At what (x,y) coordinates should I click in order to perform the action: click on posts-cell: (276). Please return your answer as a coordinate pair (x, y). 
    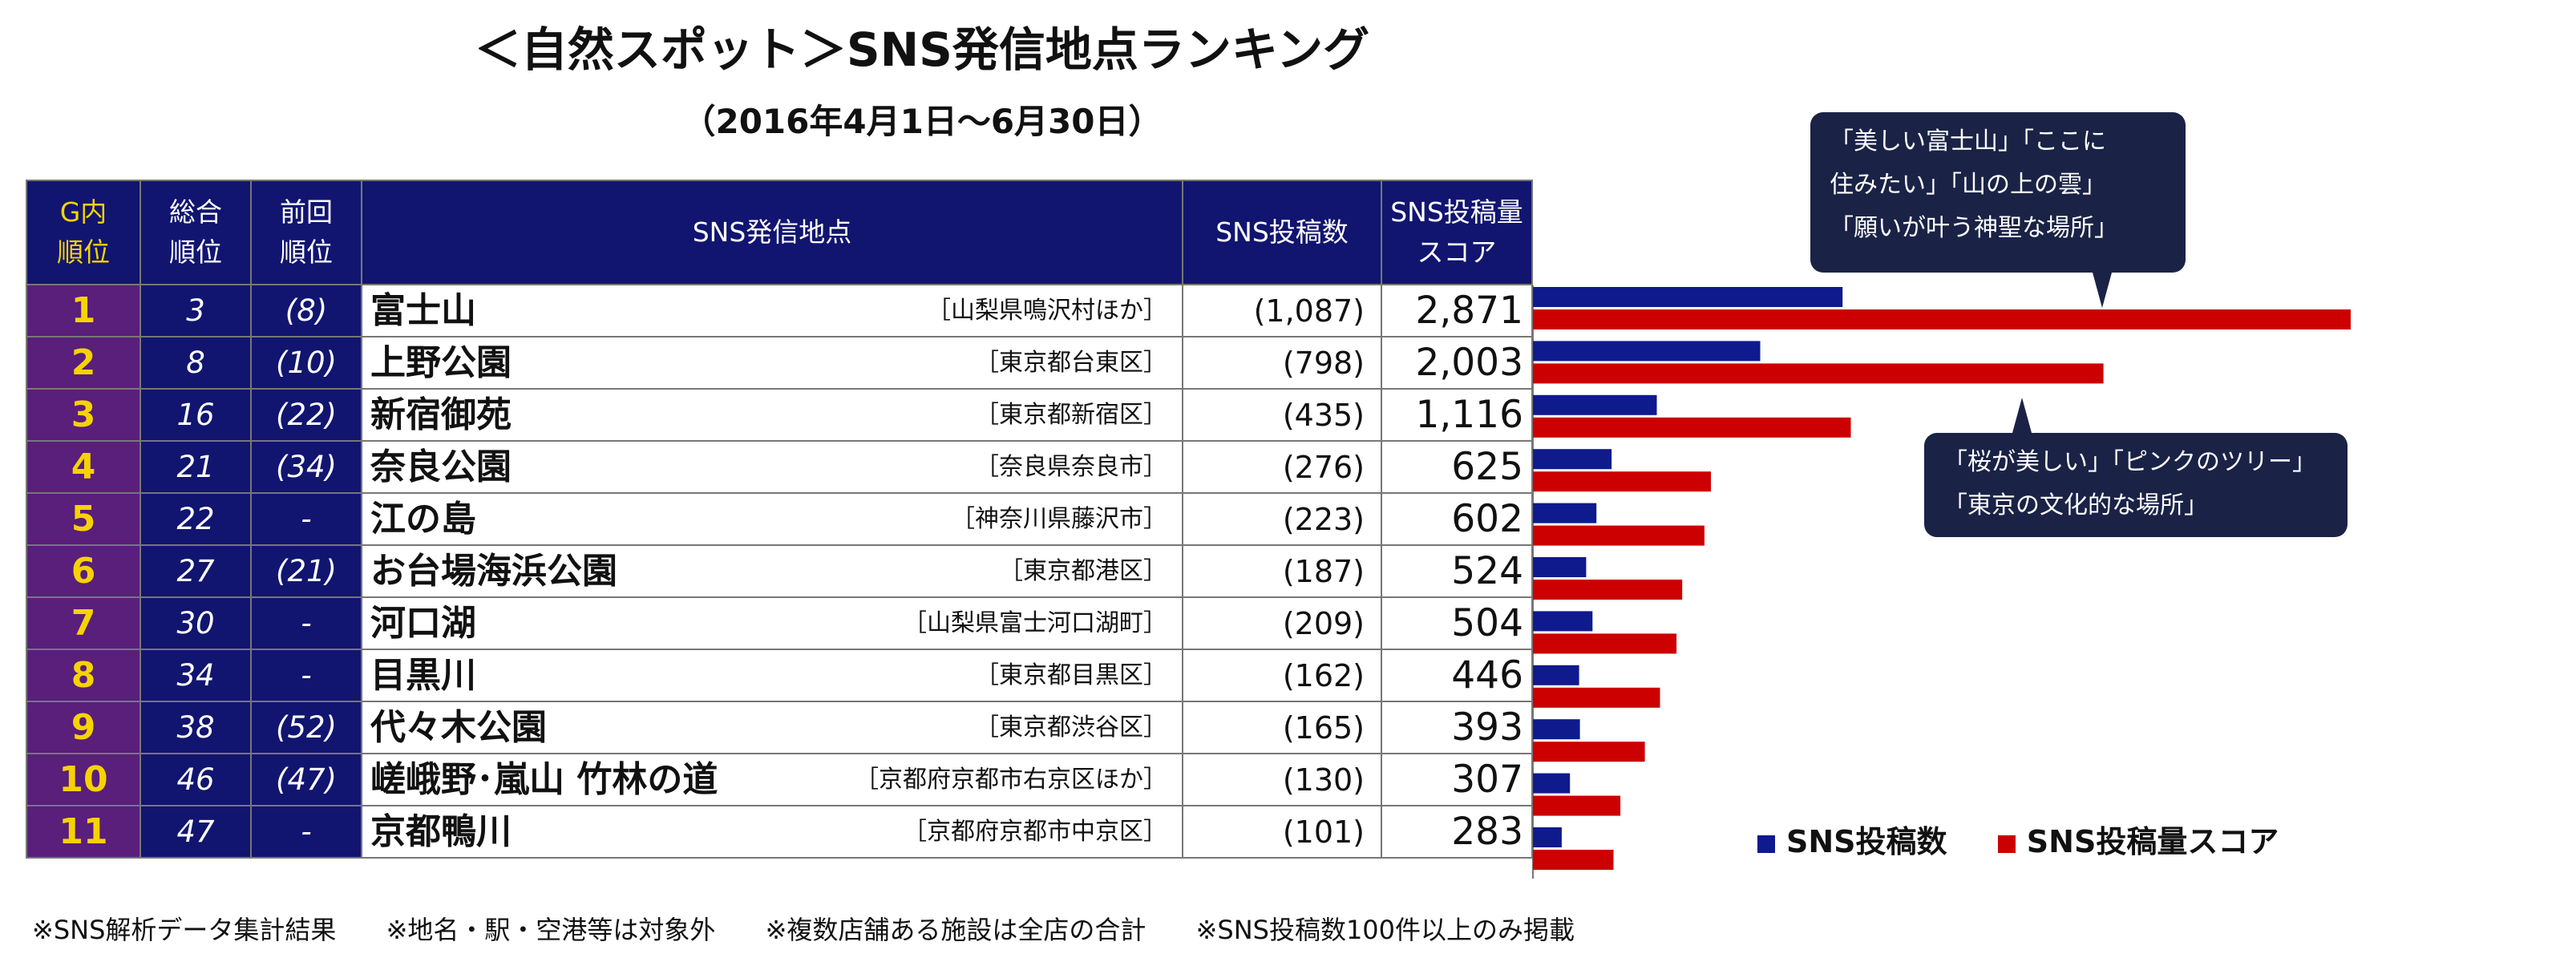
    Looking at the image, I should click on (1282, 467).